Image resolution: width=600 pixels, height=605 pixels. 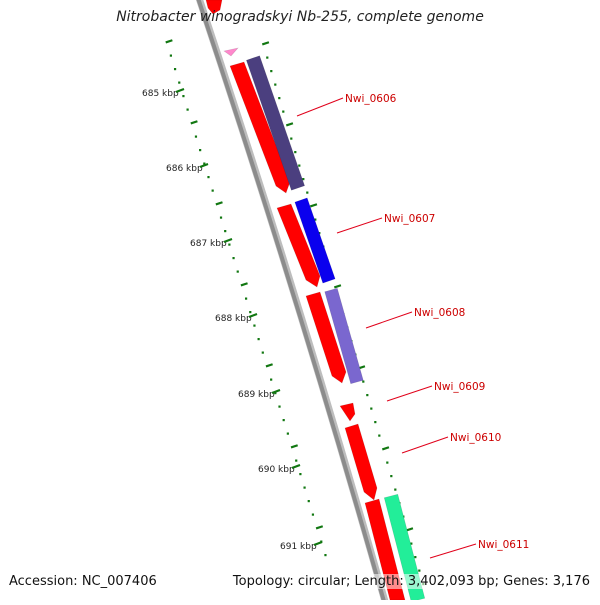 What do you see at coordinates (184, 169) in the screenshot?
I see `scale-label-1: 686 kbp` at bounding box center [184, 169].